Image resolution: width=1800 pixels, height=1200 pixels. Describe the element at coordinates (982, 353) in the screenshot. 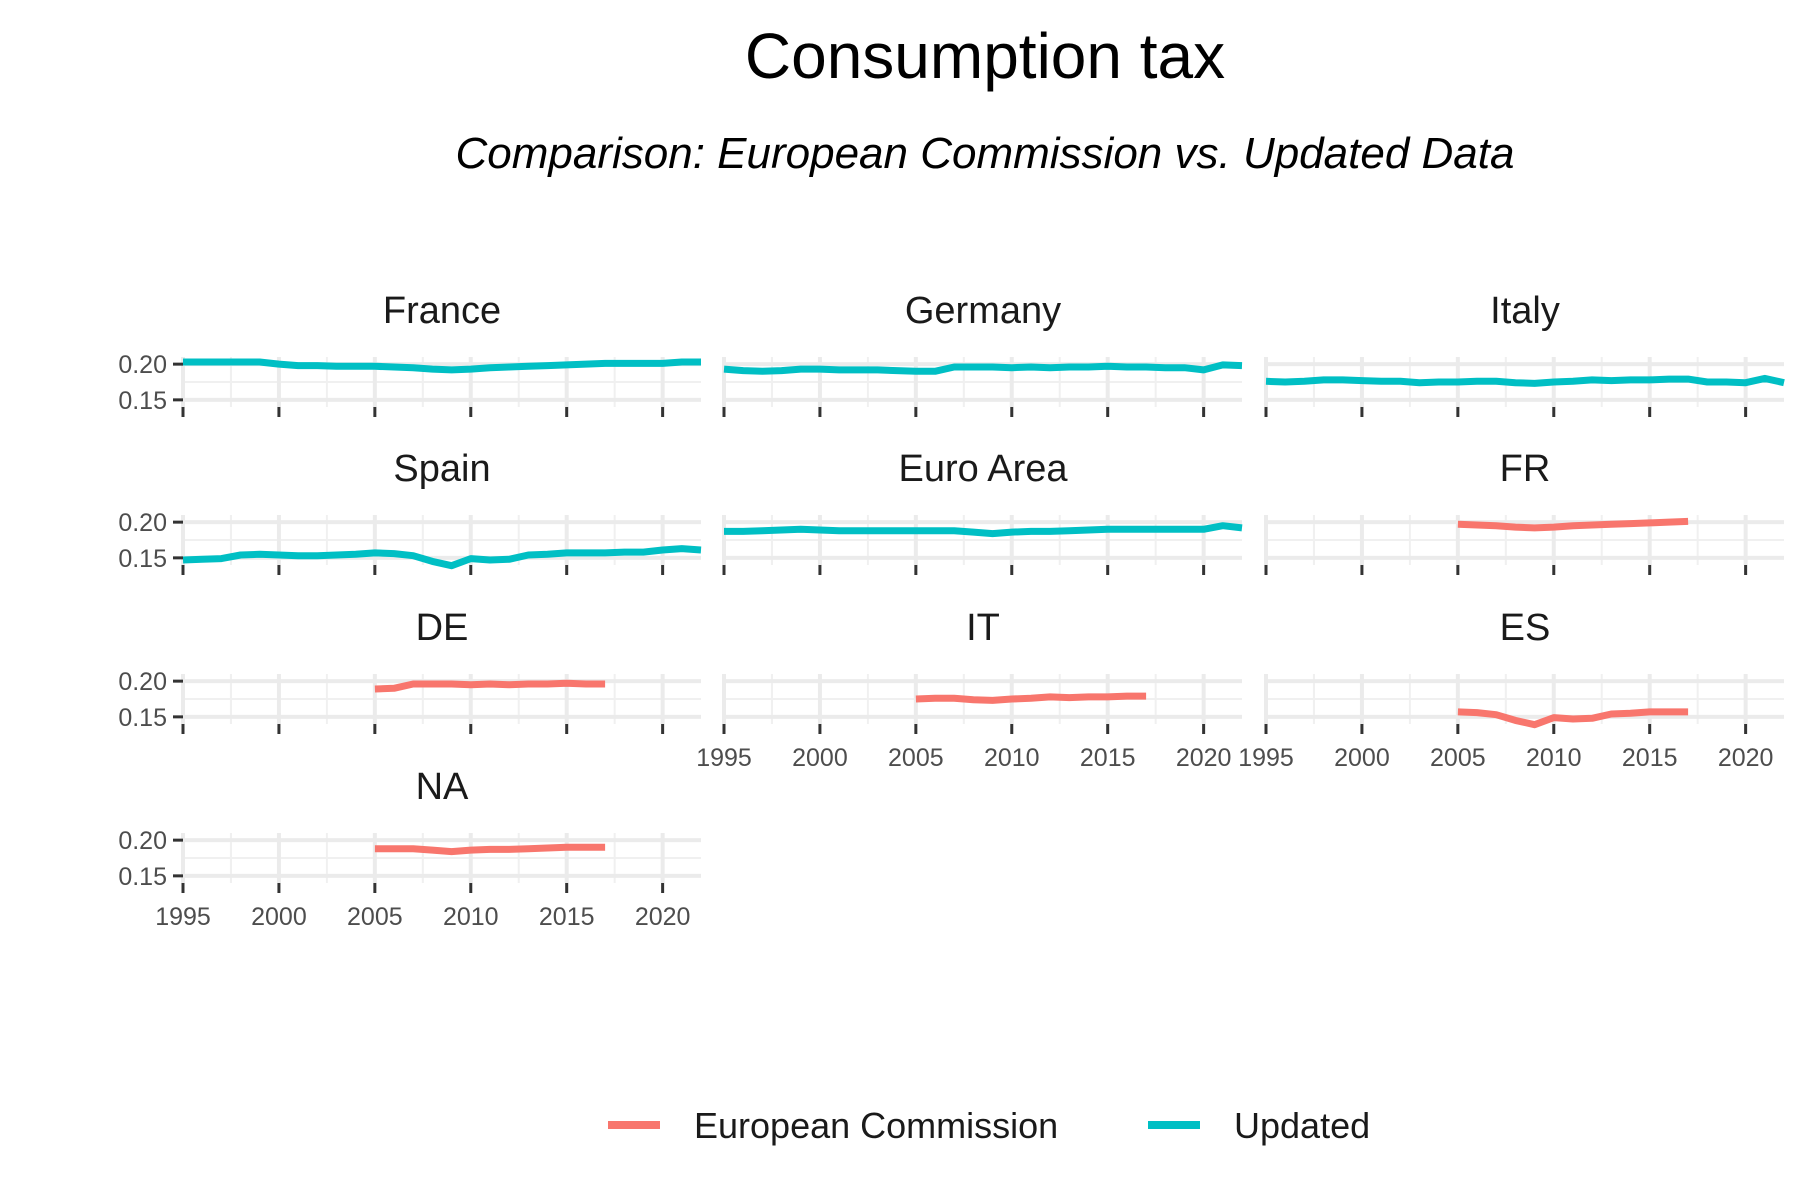

I see `panel-germany: Germany` at that location.